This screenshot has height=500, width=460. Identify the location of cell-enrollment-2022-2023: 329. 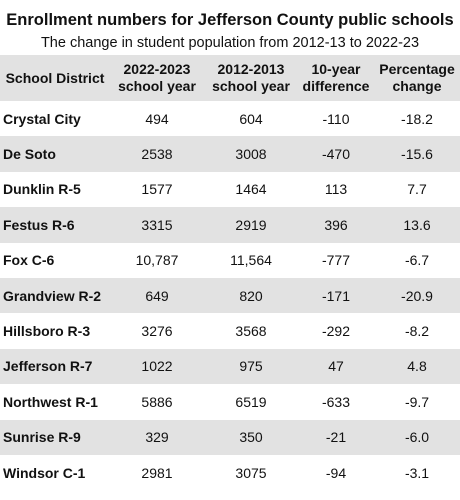
(157, 437).